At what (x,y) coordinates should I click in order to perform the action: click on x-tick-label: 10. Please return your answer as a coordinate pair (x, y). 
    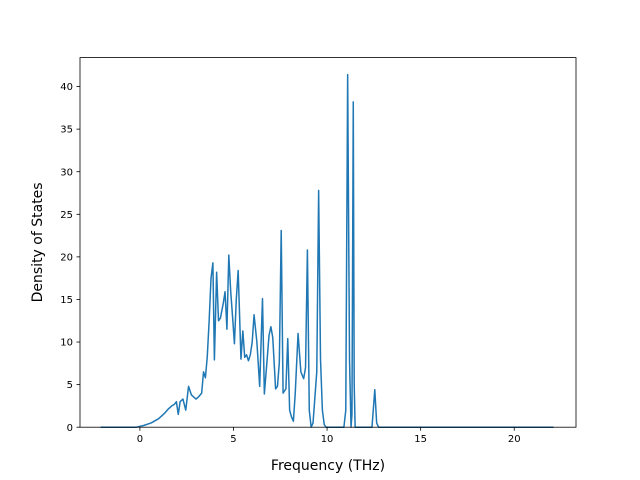
    Looking at the image, I should click on (327, 439).